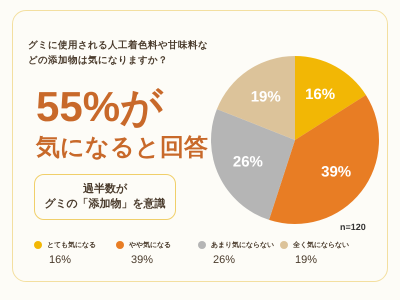 The height and width of the screenshot is (300, 400). Describe the element at coordinates (224, 260) in the screenshot. I see `text: 26%` at that location.